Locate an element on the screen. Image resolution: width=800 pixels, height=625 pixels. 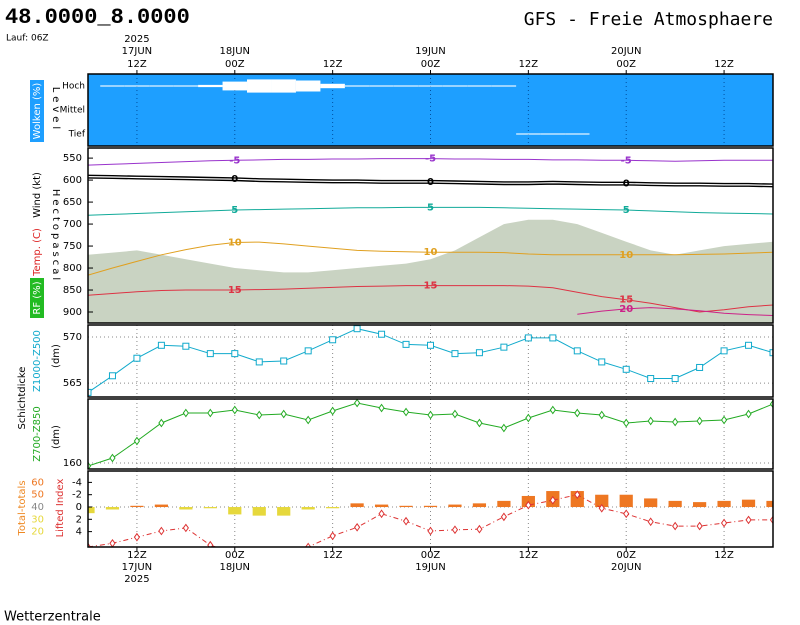
isotherm-label: 5 is located at coordinates (234, 210).